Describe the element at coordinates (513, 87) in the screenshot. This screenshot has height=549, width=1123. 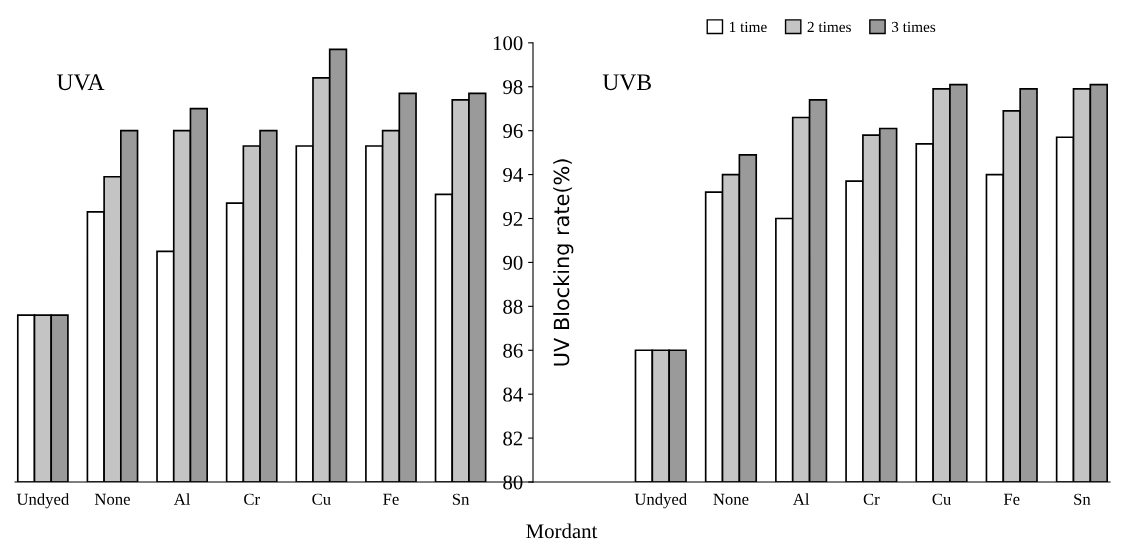
I see `y-tick-label: 98` at that location.